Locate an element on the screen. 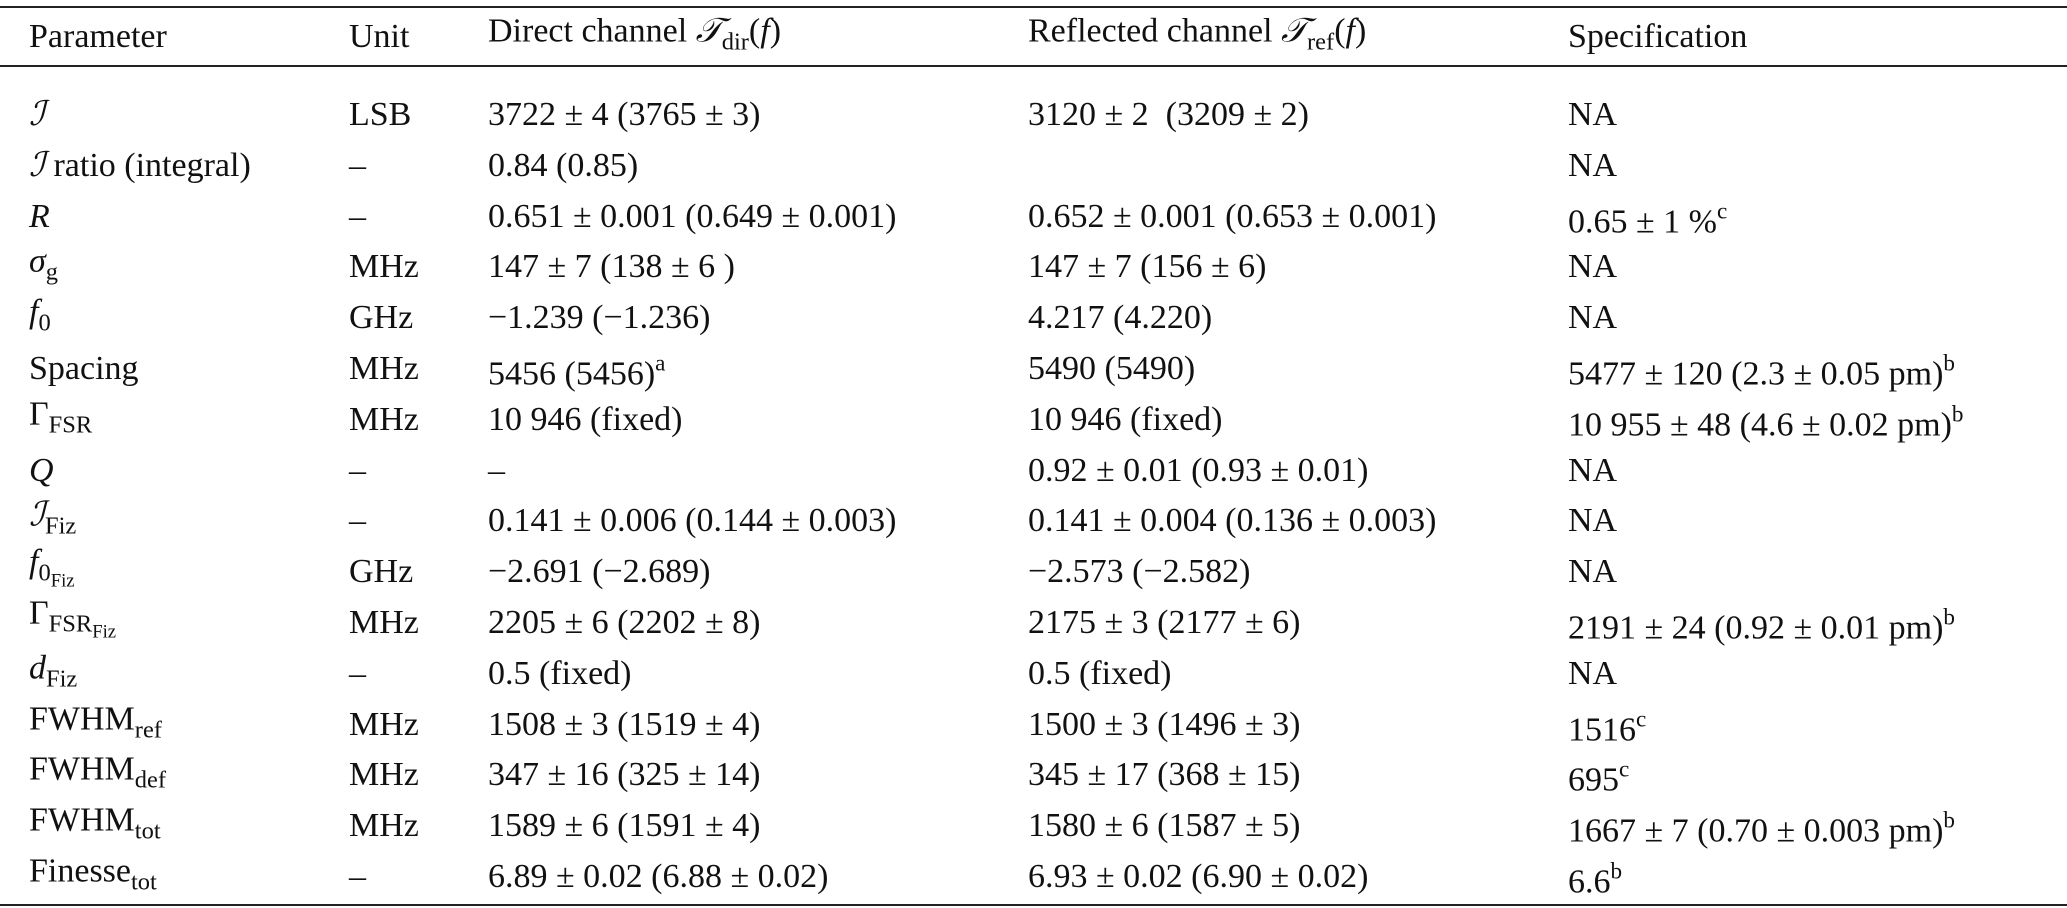  bottom-rule is located at coordinates (1033, 905).